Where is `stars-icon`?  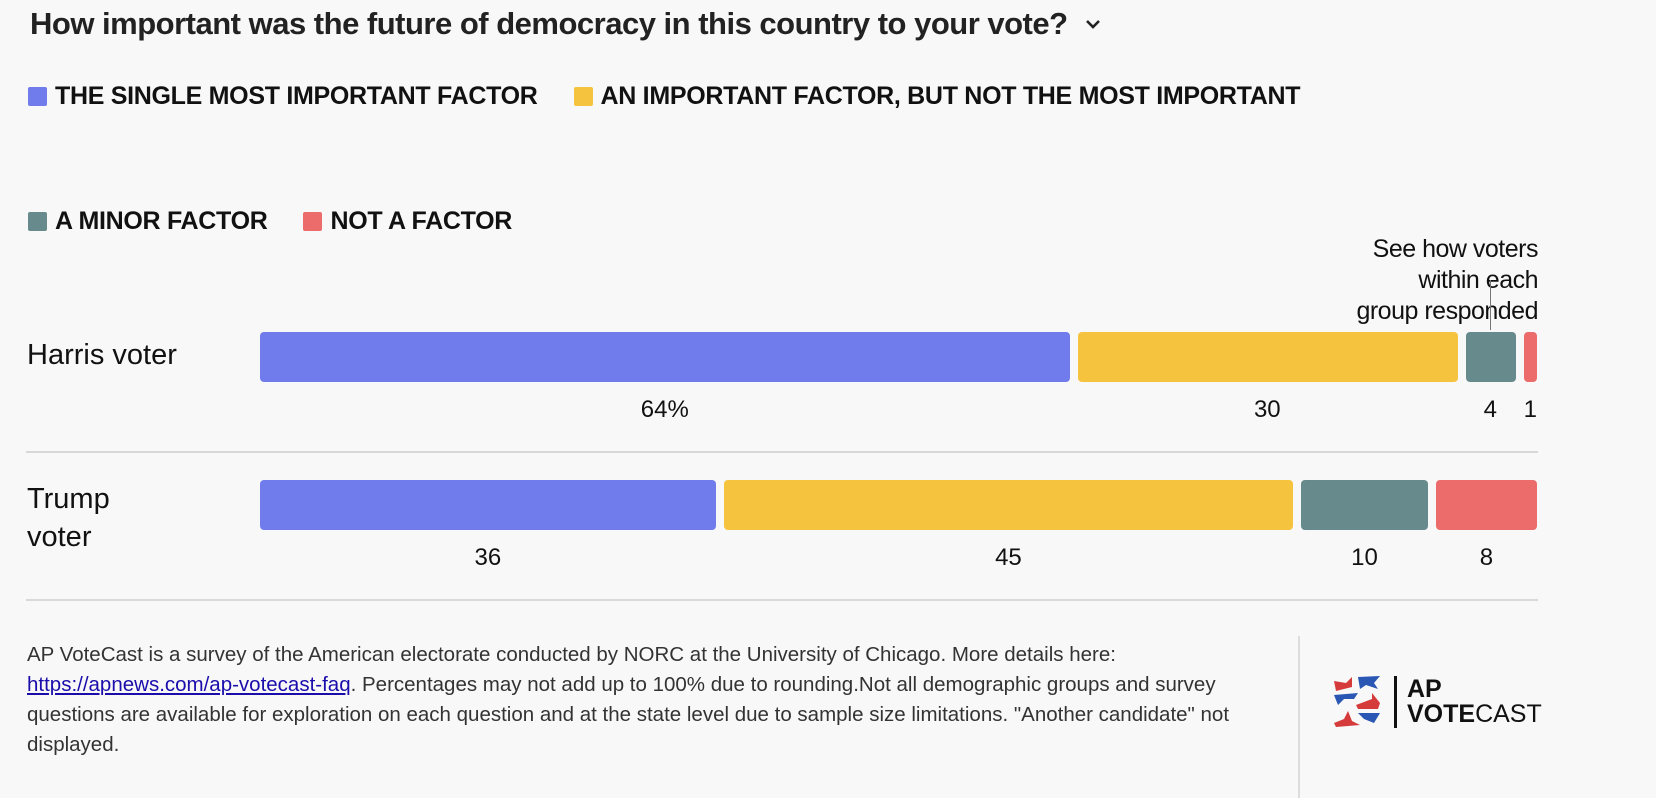 stars-icon is located at coordinates (1357, 701).